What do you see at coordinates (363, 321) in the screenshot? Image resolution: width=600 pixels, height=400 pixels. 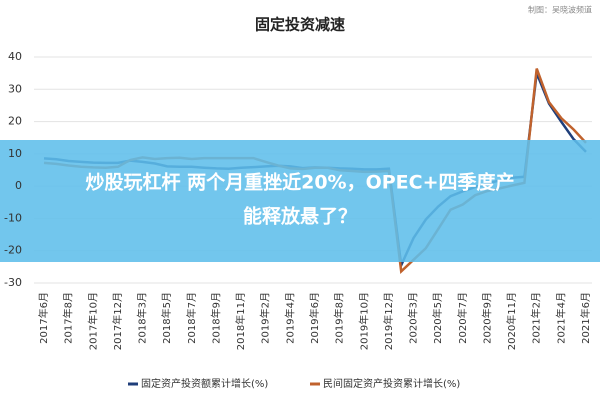 I see `x-tick-label: 2019年10月` at bounding box center [363, 321].